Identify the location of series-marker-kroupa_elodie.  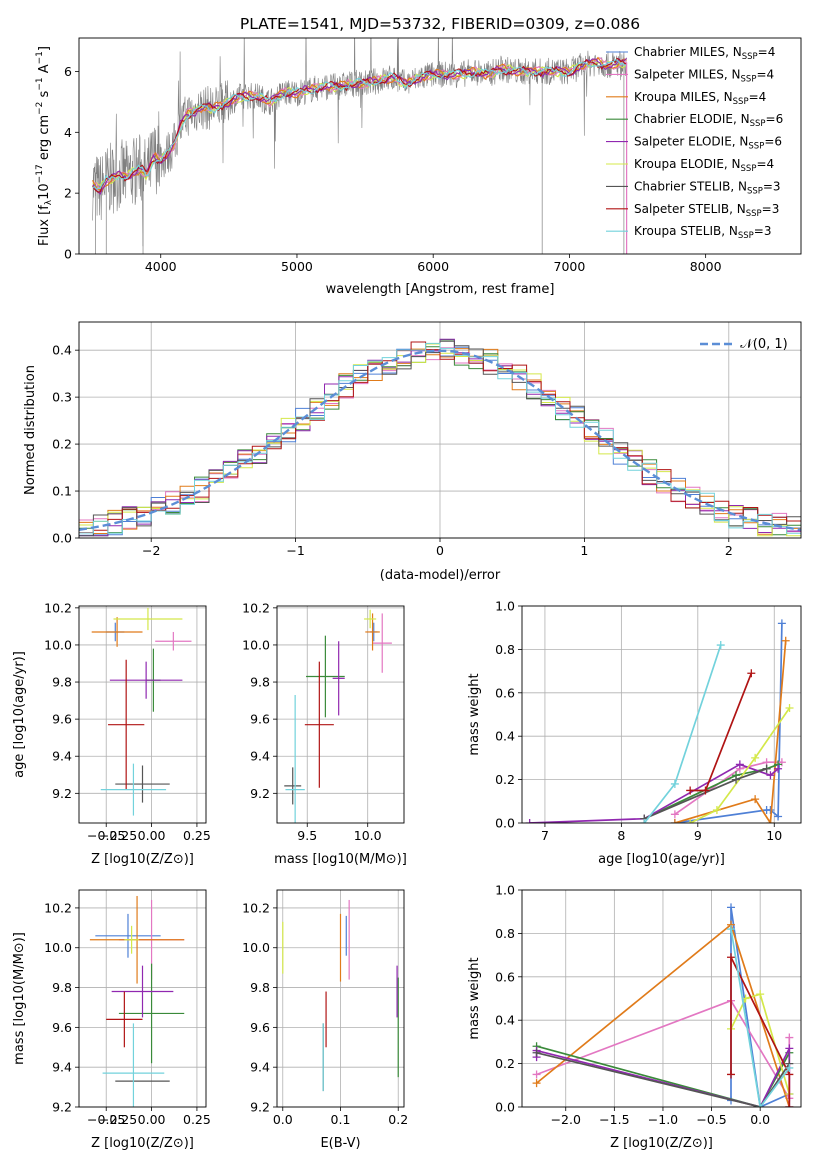
(755, 757).